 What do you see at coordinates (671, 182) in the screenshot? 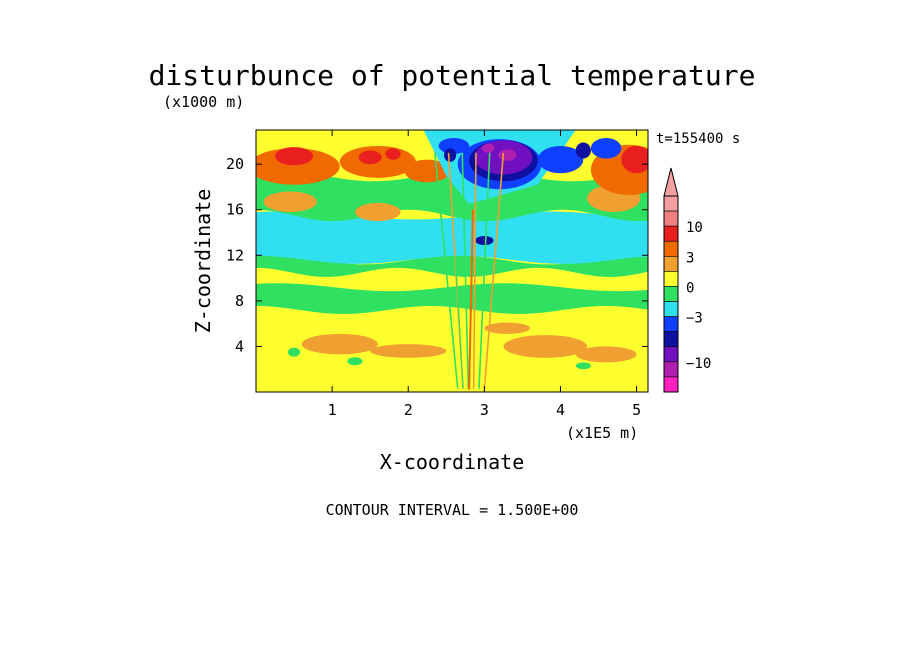
I see `colorbar-overflow-arrow` at bounding box center [671, 182].